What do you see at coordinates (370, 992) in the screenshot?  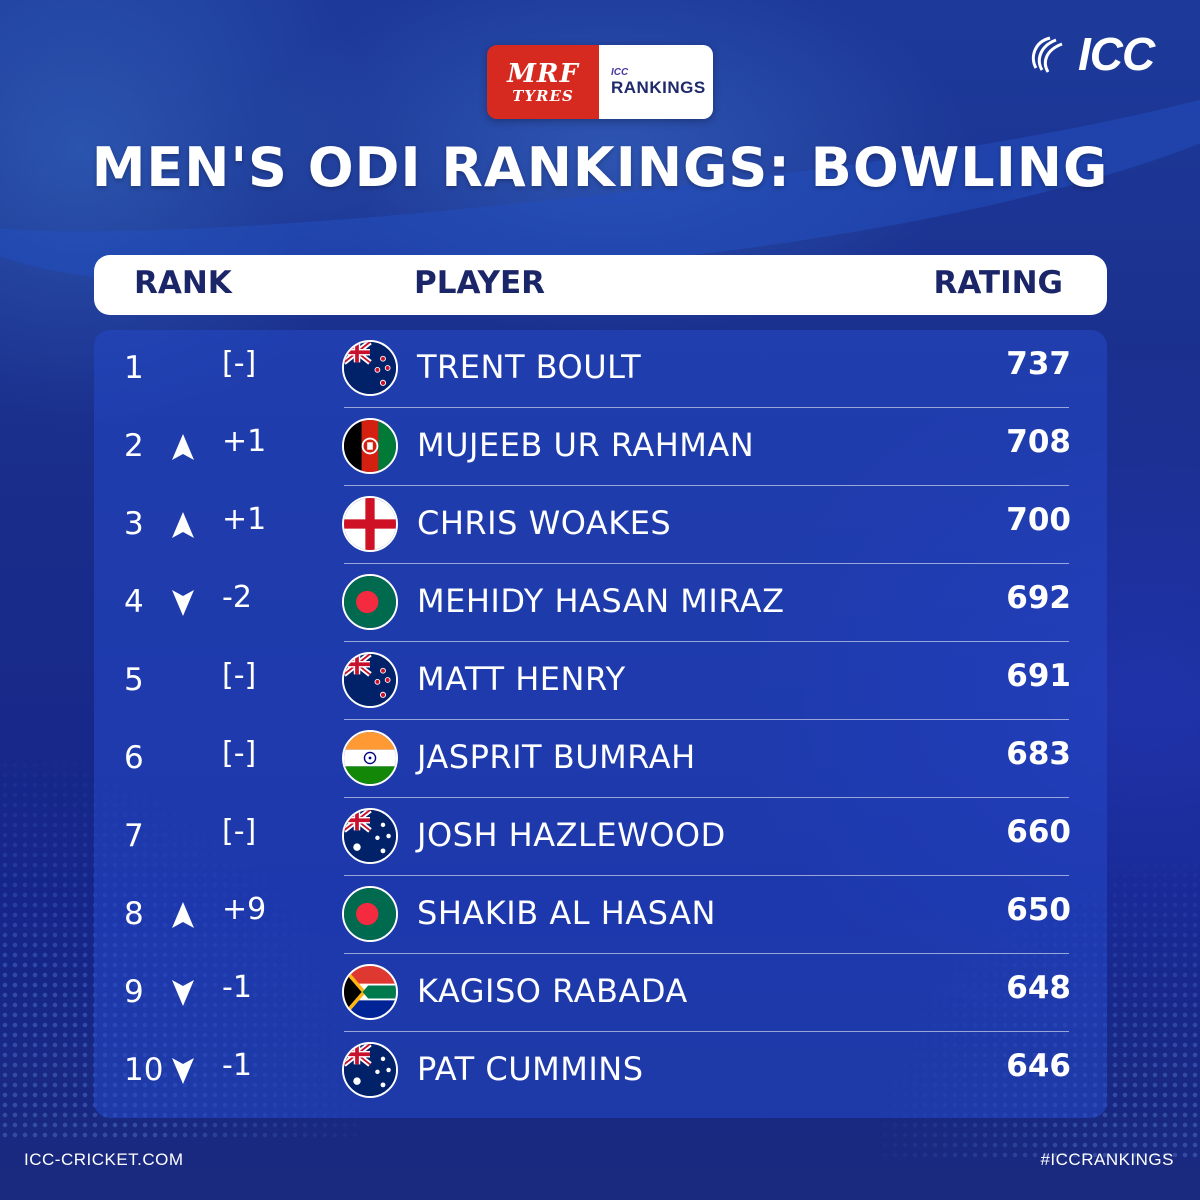 I see `south-africa-flag-icon` at bounding box center [370, 992].